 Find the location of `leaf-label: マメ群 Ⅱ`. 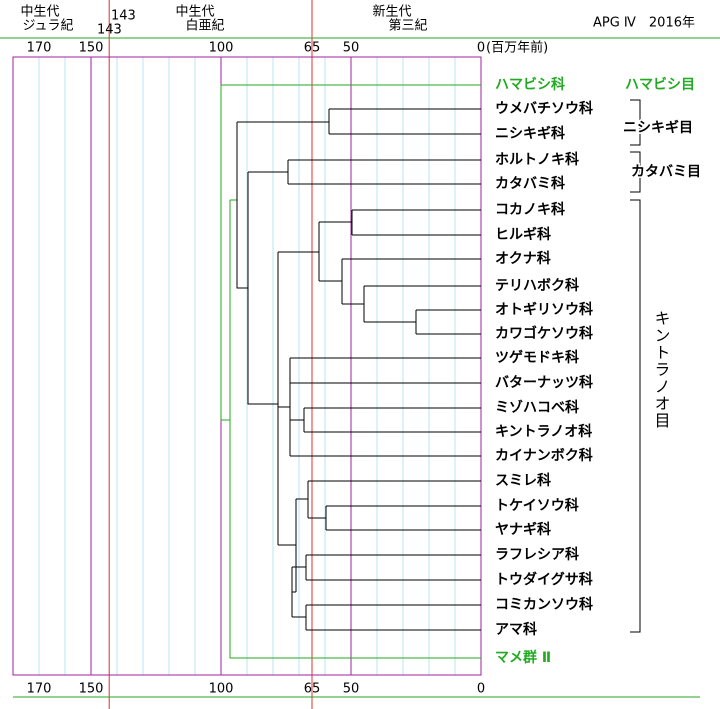

leaf-label: マメ群 Ⅱ is located at coordinates (523, 657).